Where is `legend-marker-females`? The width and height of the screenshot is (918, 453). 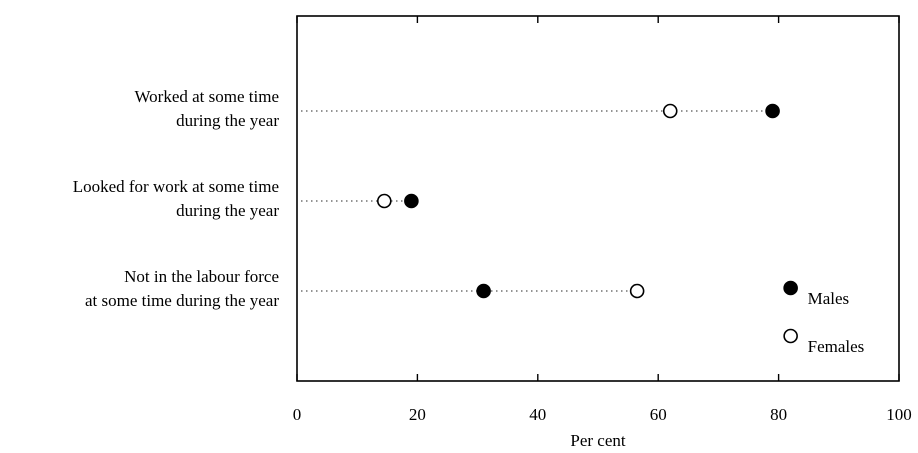
legend-marker-females is located at coordinates (790, 336).